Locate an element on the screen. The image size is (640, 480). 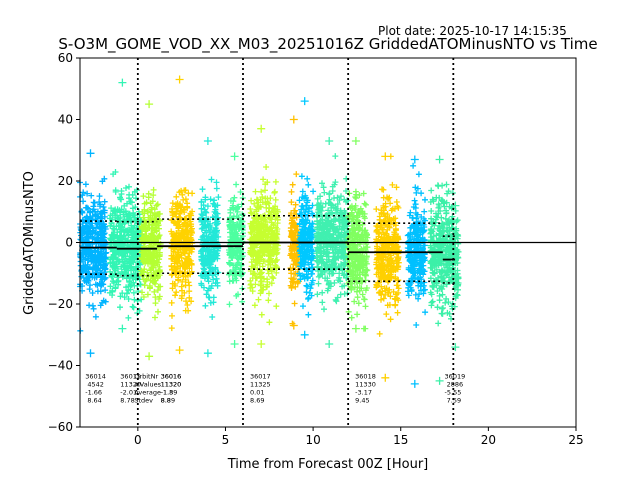
annotation-line: 36019 is located at coordinates (455, 377).